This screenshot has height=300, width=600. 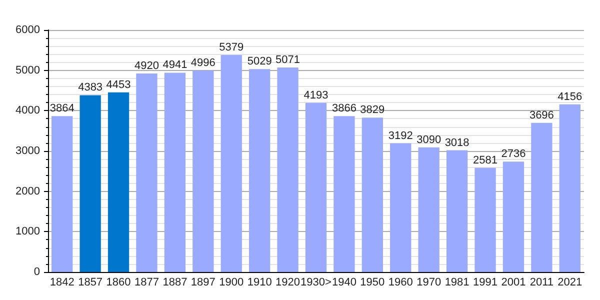 I want to click on x-tick-label: 2001, so click(x=513, y=282).